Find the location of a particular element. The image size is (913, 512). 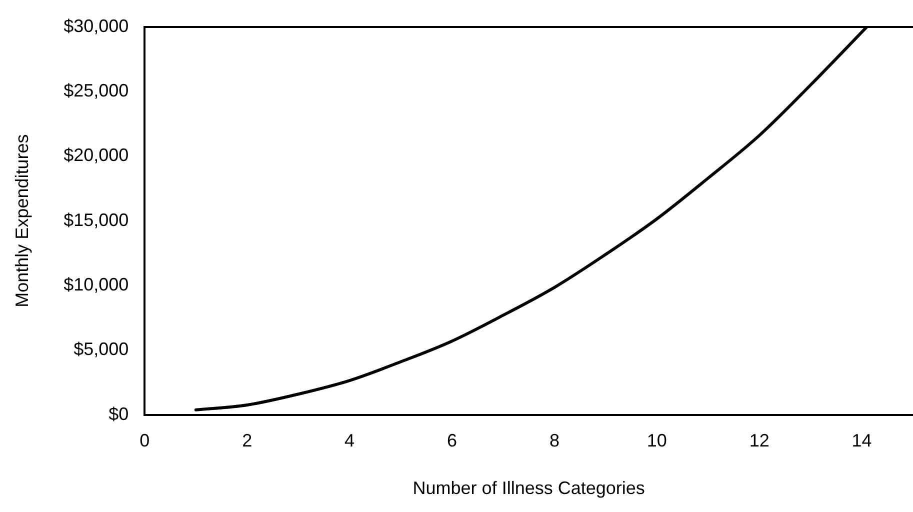

y-tick-label: $15,000 is located at coordinates (96, 220).